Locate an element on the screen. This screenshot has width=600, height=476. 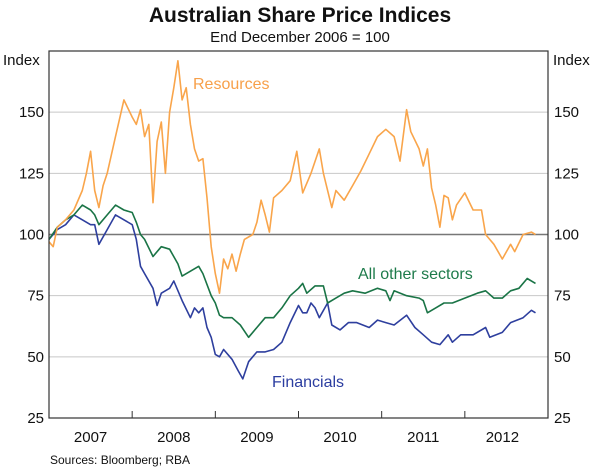
y-axis-label-left: Index is located at coordinates (21, 60).